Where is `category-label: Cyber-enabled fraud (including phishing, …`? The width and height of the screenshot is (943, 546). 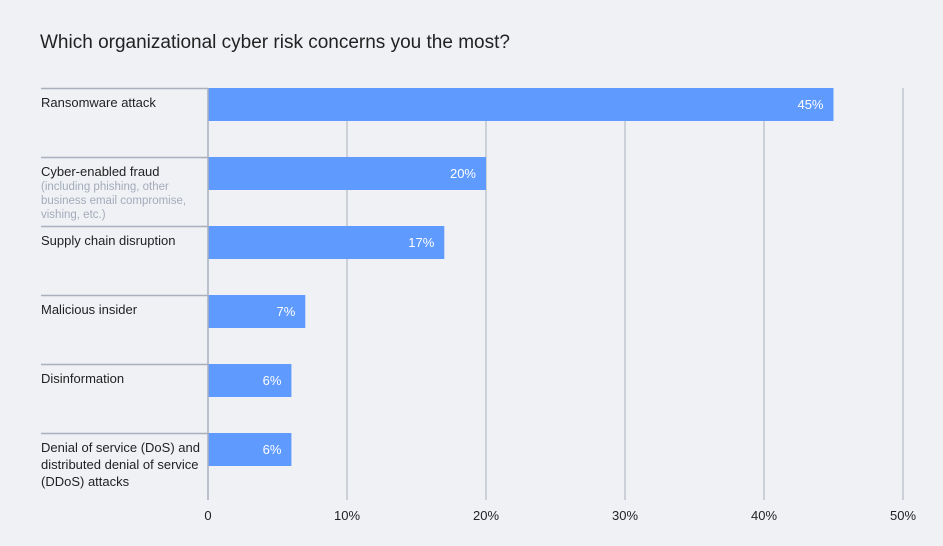 category-label: Cyber-enabled fraud (including phishing, … is located at coordinates (121, 192).